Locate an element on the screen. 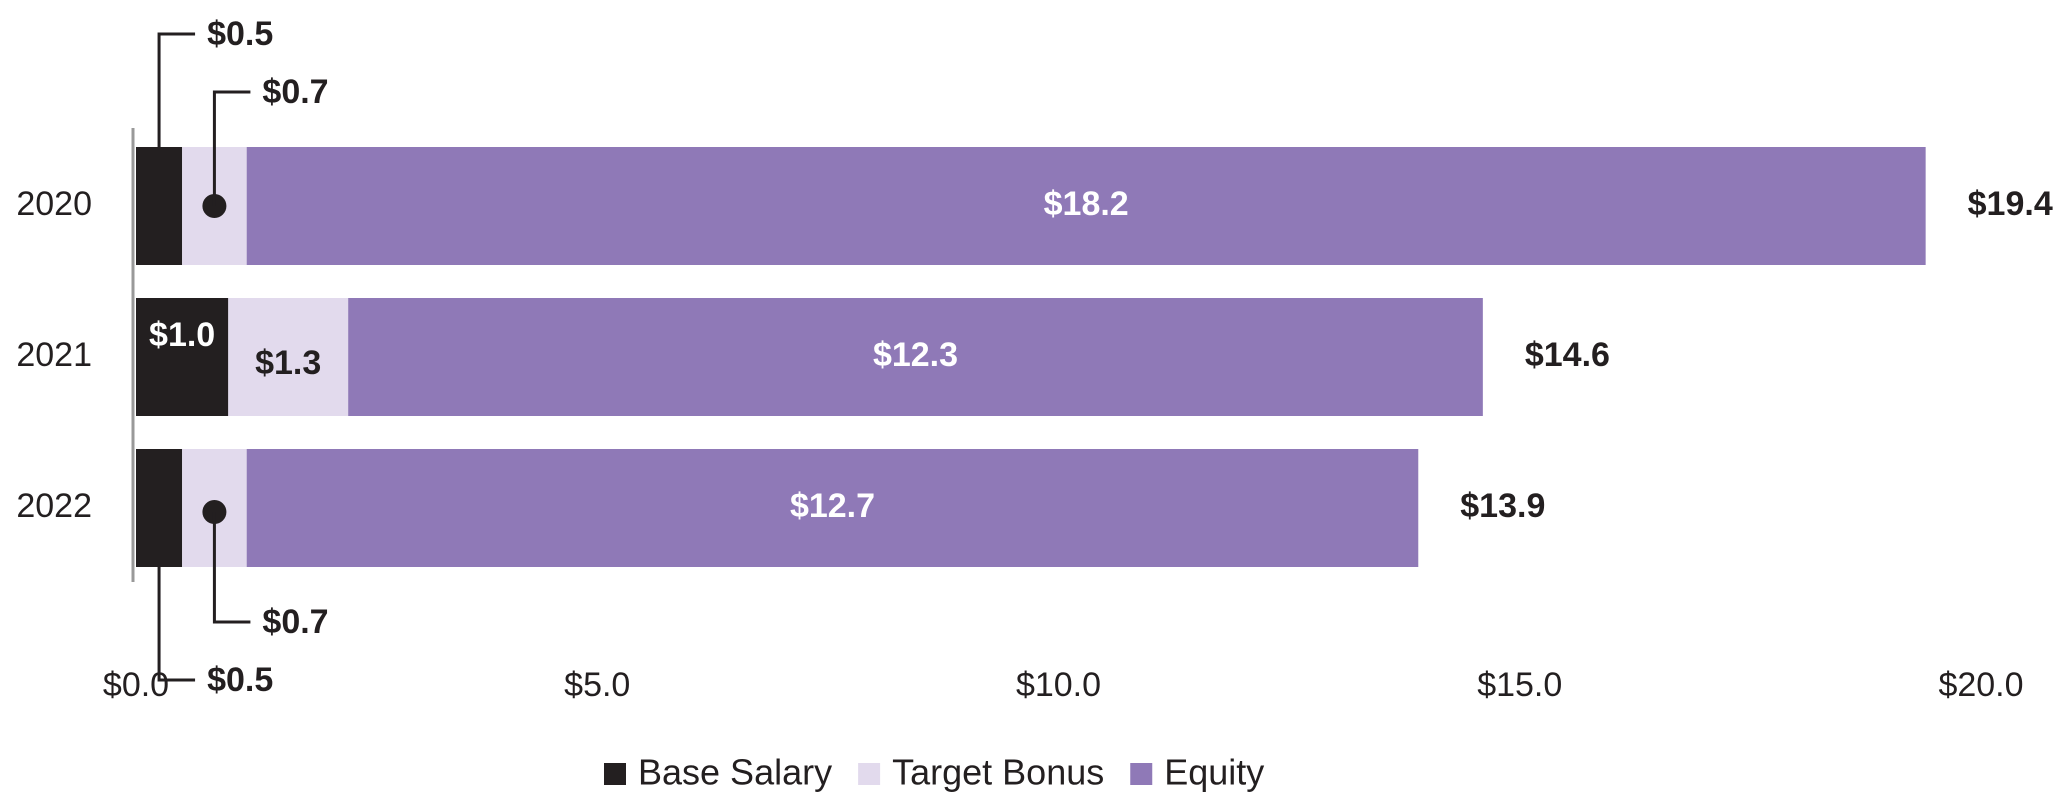 This screenshot has width=2072, height=809. value-label: $12.7 is located at coordinates (832, 506).